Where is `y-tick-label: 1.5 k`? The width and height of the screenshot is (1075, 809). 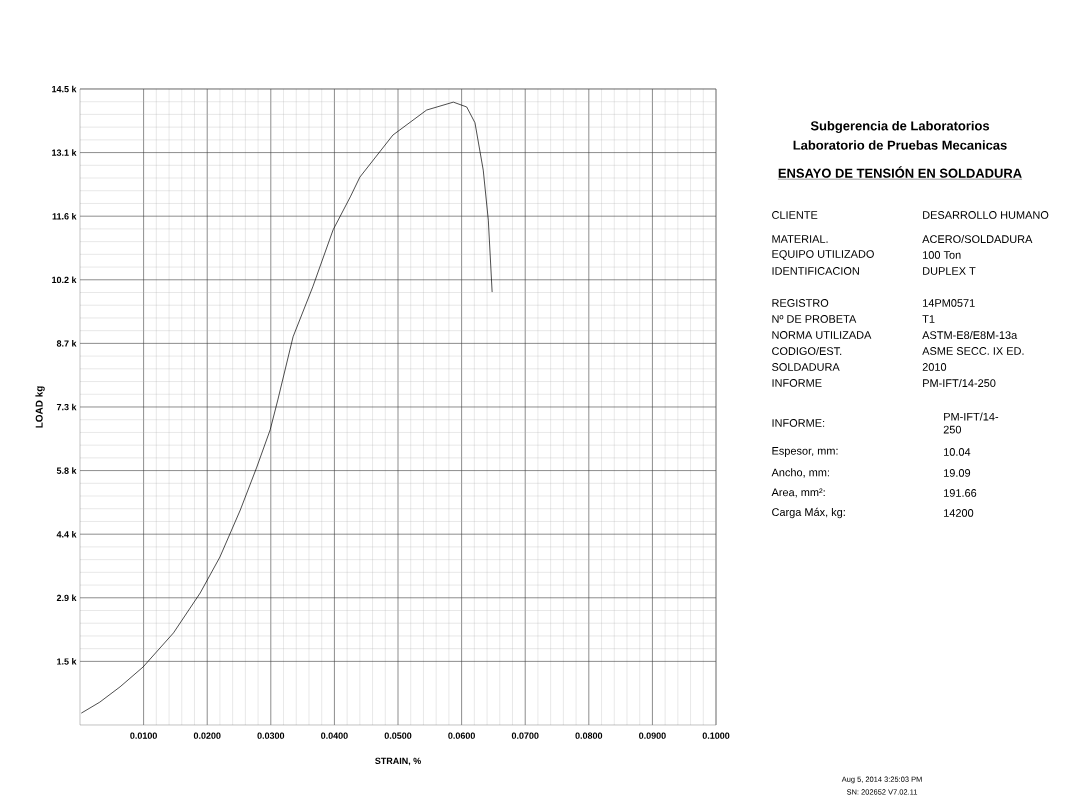 y-tick-label: 1.5 k is located at coordinates (67, 661).